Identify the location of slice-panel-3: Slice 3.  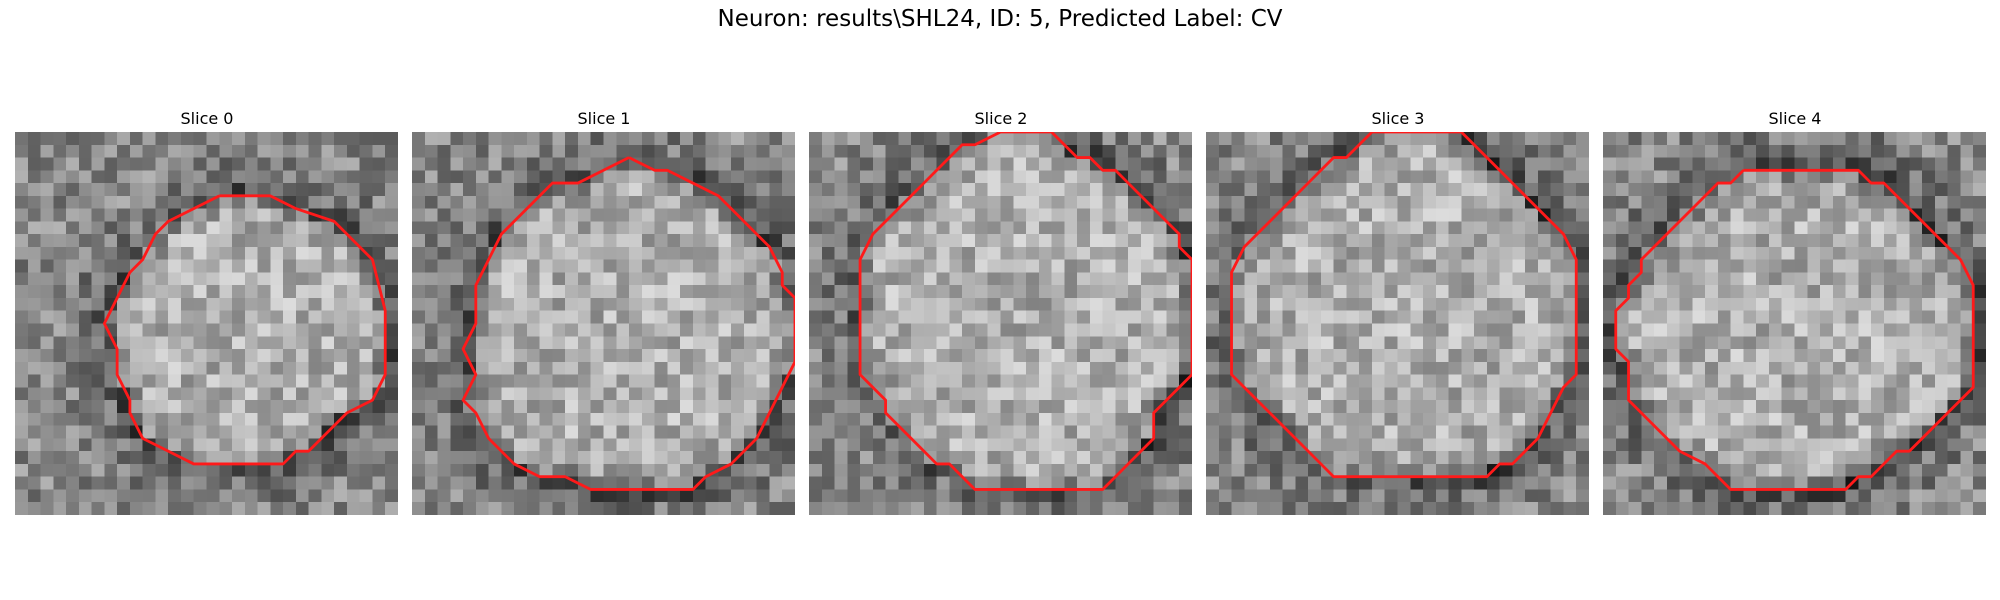
(1398, 311).